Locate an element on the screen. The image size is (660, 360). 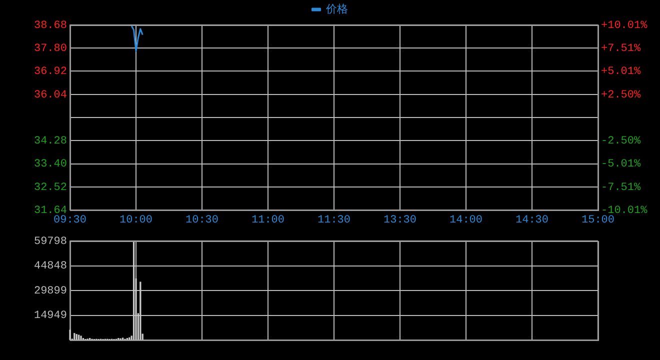
y2-tick-label: +10.01% is located at coordinates (624, 26).